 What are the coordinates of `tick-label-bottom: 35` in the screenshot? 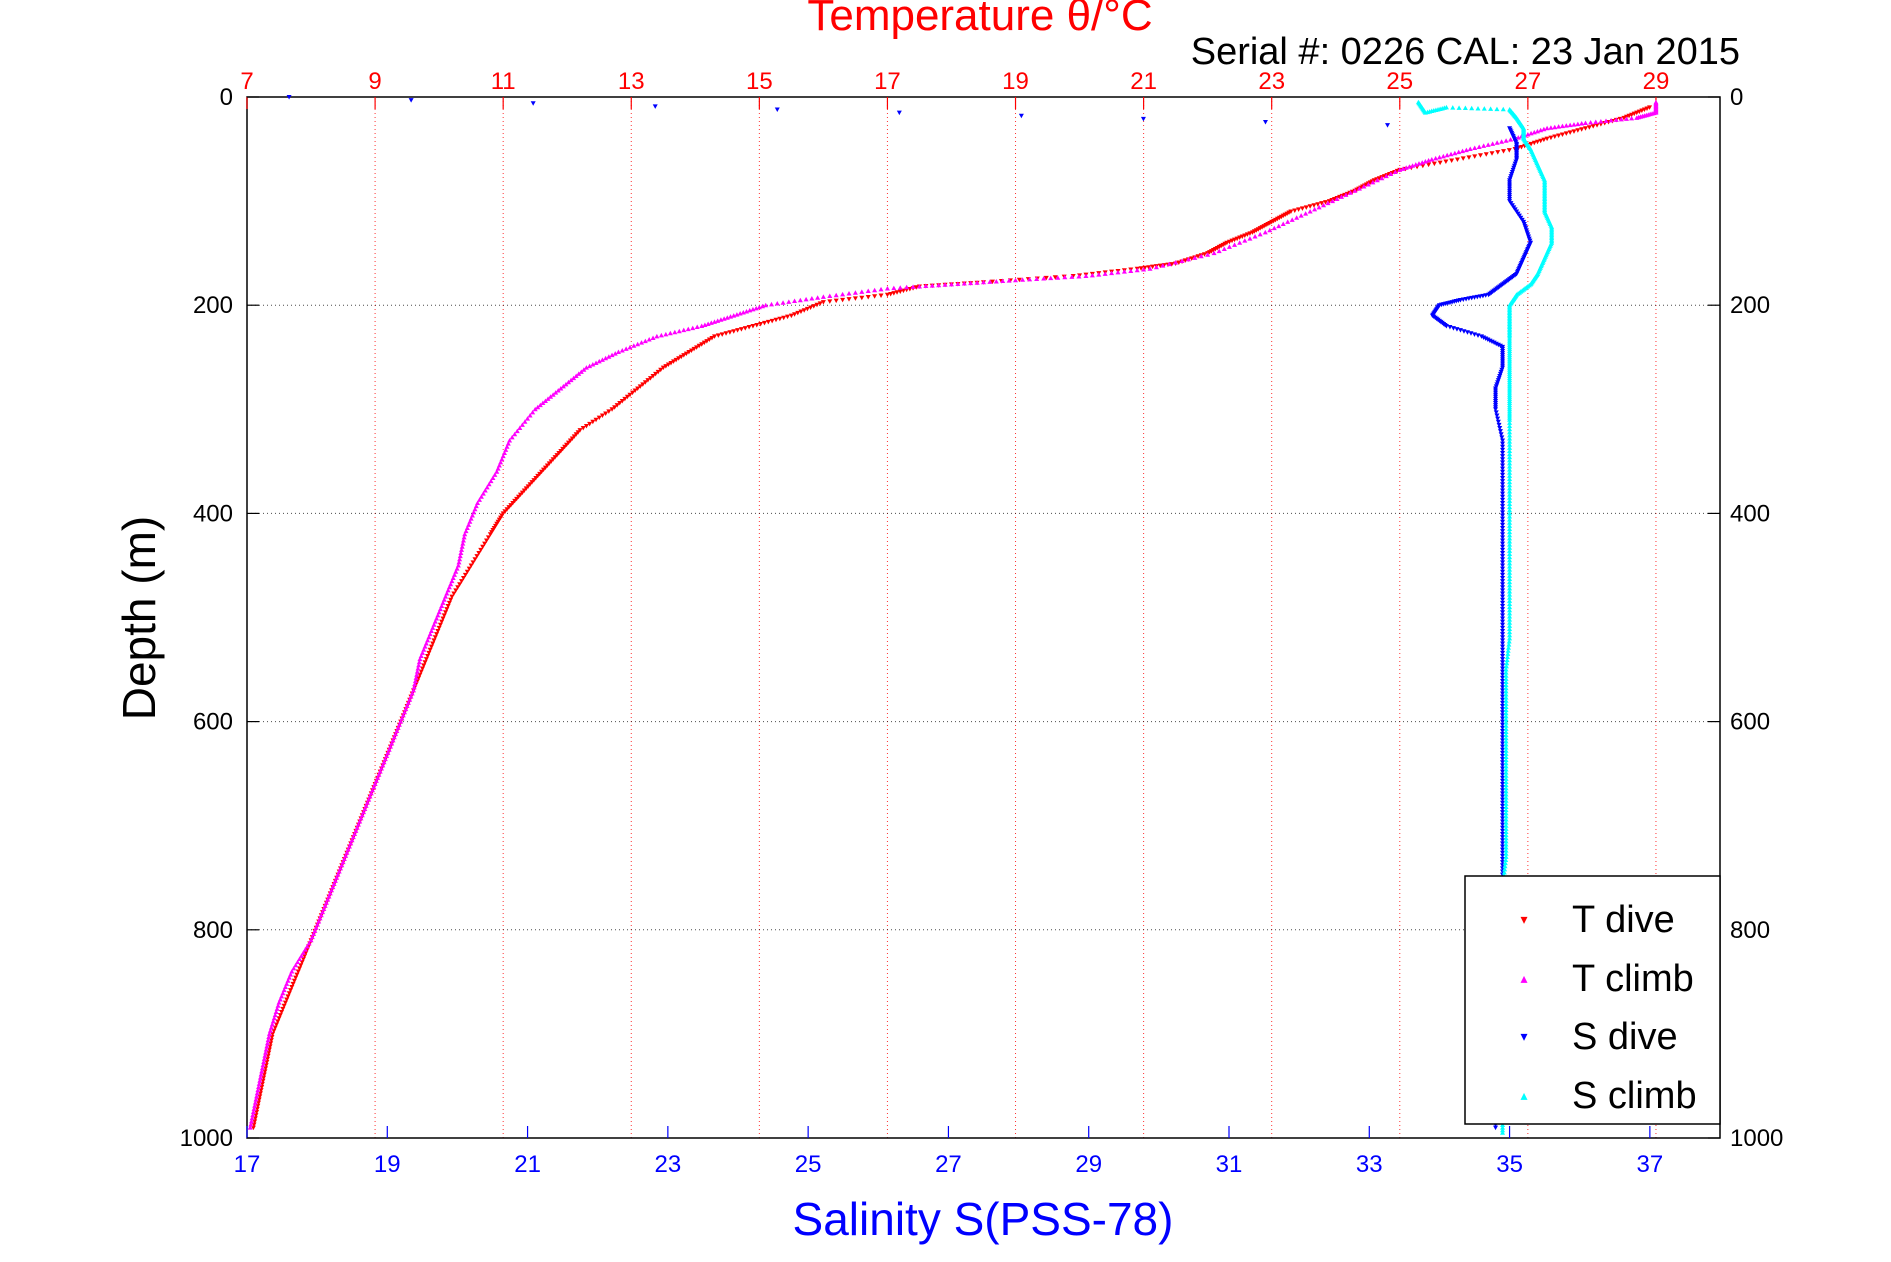 It's located at (1509, 1164).